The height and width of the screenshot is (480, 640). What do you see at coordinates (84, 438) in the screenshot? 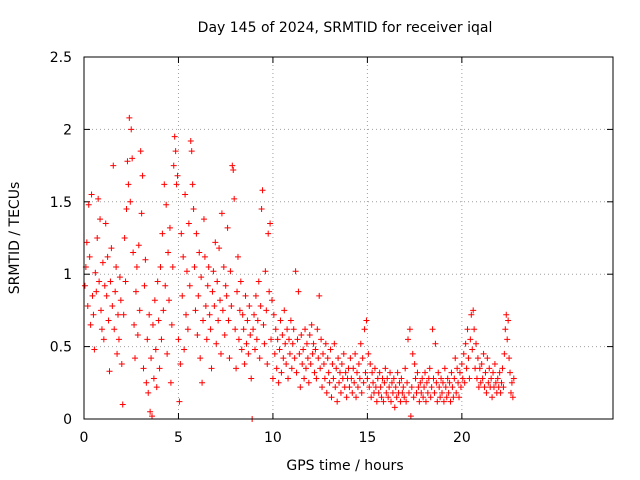
I see `x-tick-label: 0` at bounding box center [84, 438].